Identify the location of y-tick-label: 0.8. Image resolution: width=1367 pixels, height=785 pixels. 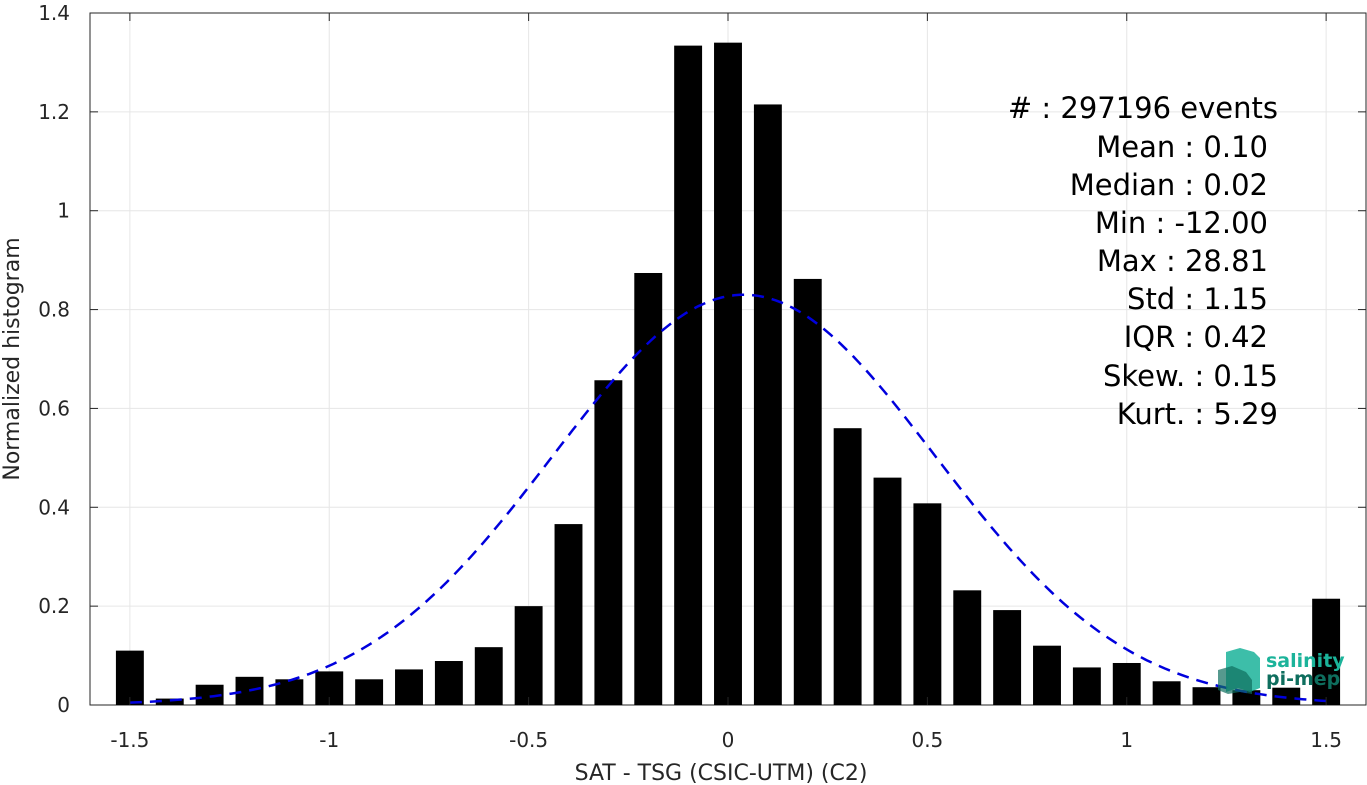
(54, 310).